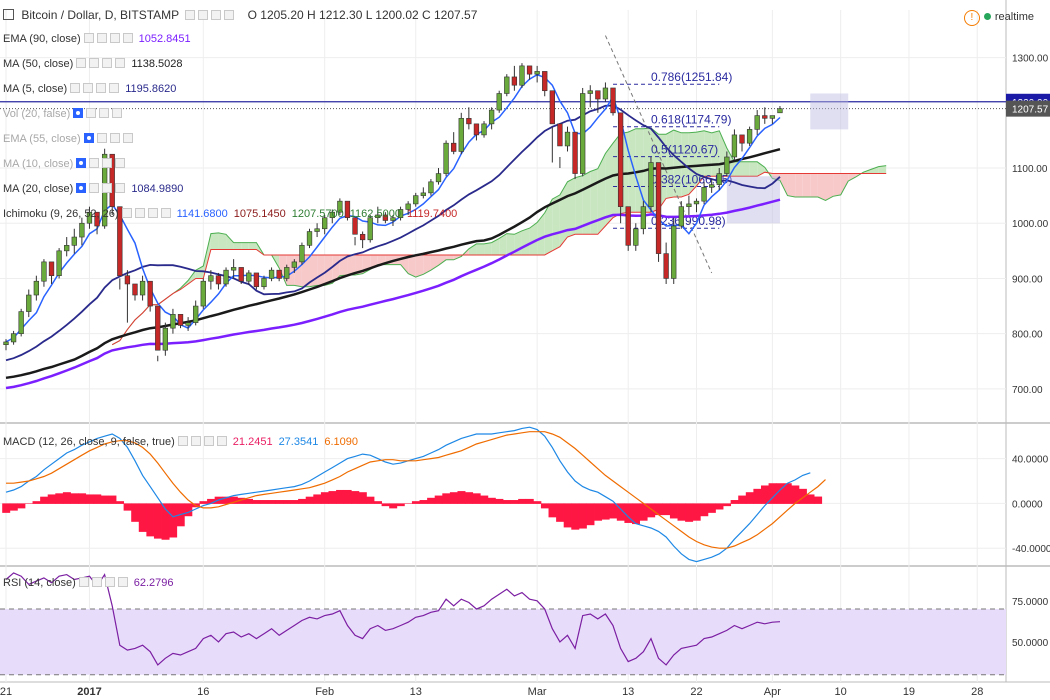  I want to click on legend-ma: MA (5, close) 1195.8620, so click(89, 89).